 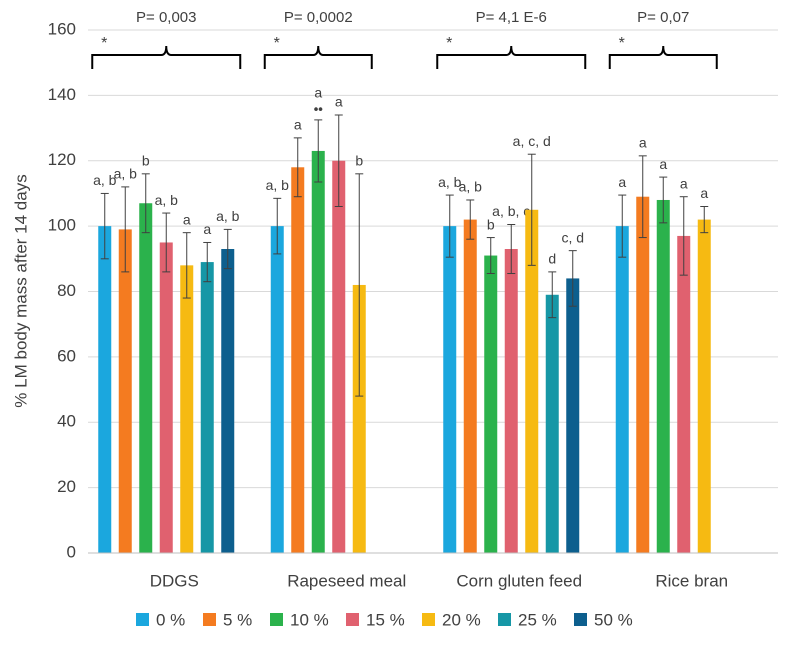 What do you see at coordinates (663, 17) in the screenshot?
I see `p-value: P= 0,07` at bounding box center [663, 17].